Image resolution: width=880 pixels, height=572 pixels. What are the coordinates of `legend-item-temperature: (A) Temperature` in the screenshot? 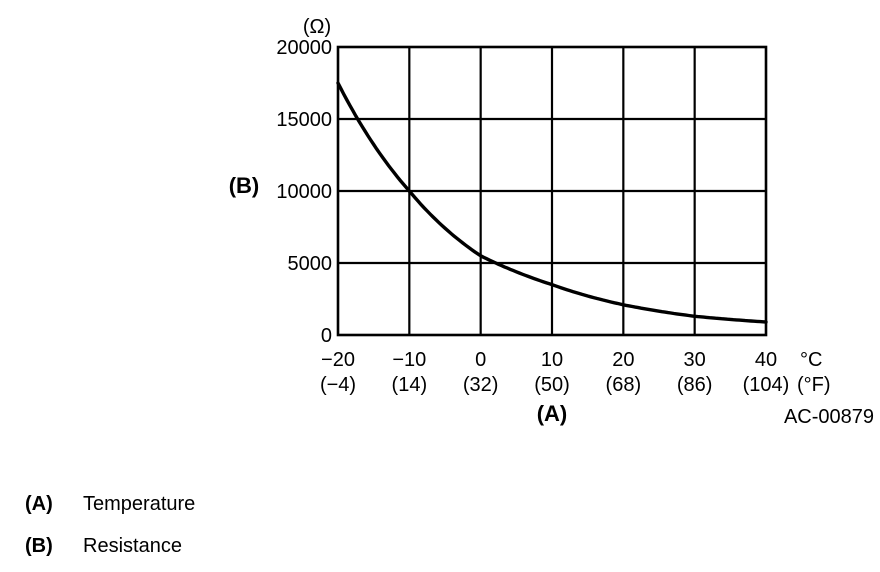 It's located at (110, 504).